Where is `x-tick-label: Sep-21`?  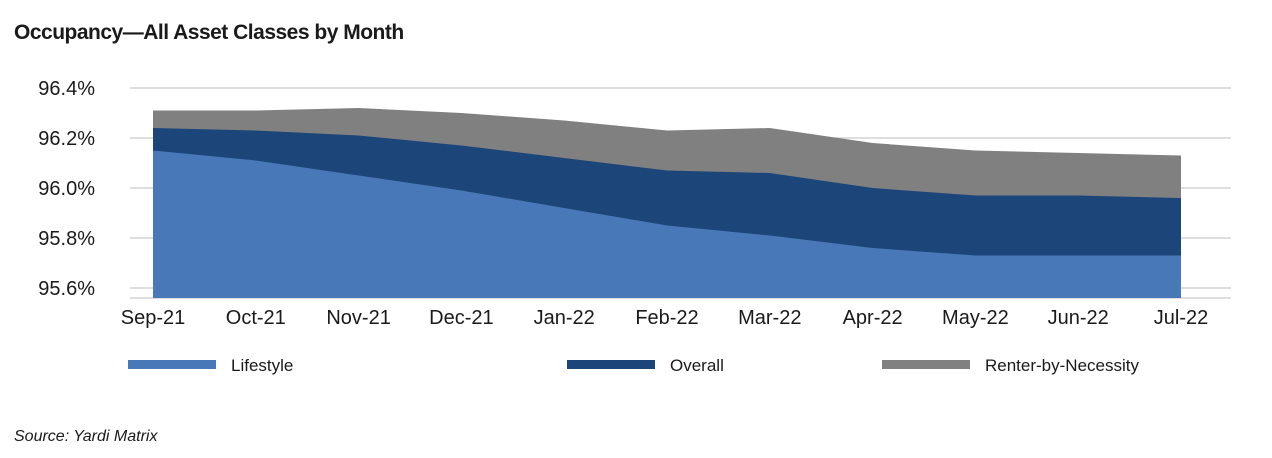 x-tick-label: Sep-21 is located at coordinates (153, 318).